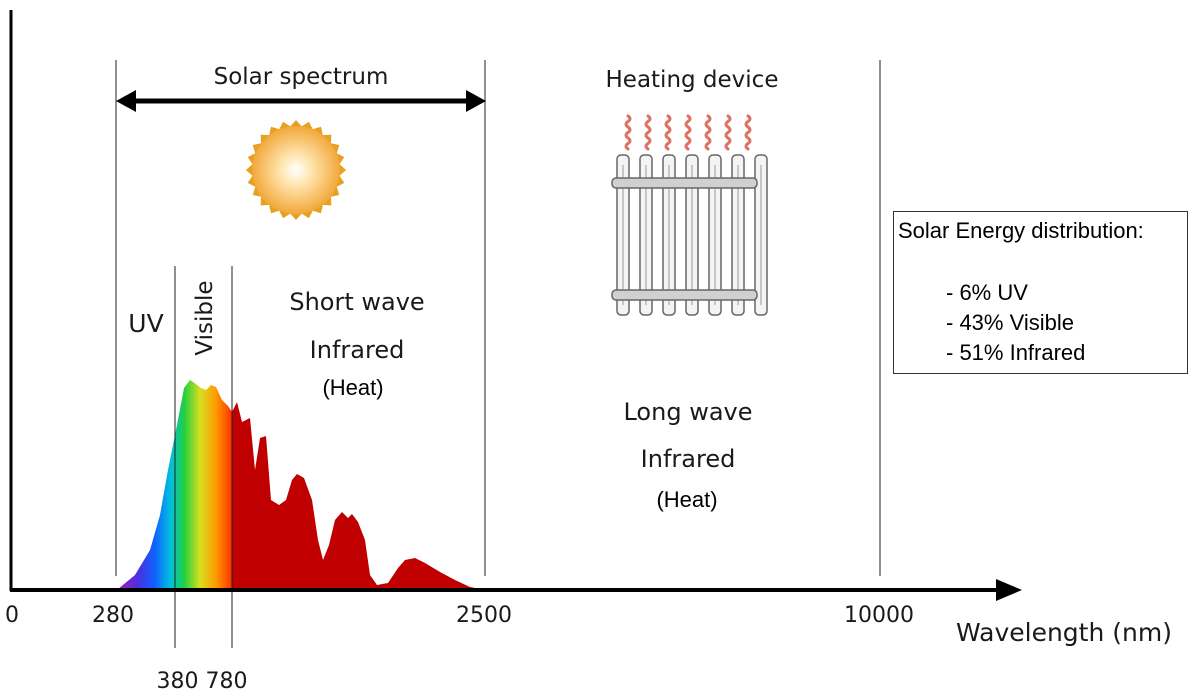  Describe the element at coordinates (484, 615) in the screenshot. I see `tick-label: 2500` at that location.